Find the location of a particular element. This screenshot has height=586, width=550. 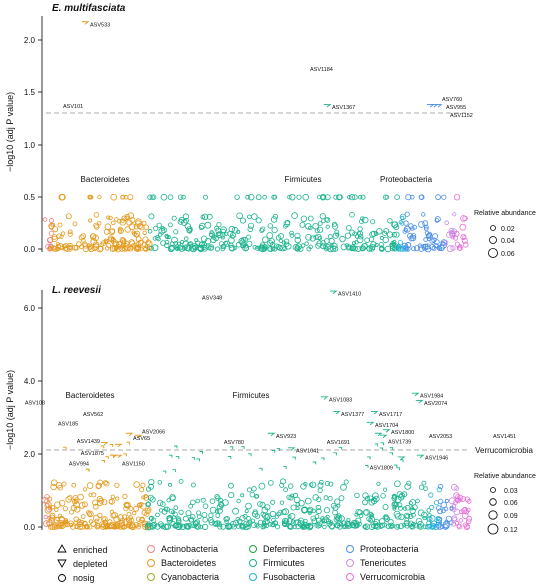

legend-nosig: nosig is located at coordinates (84, 578).